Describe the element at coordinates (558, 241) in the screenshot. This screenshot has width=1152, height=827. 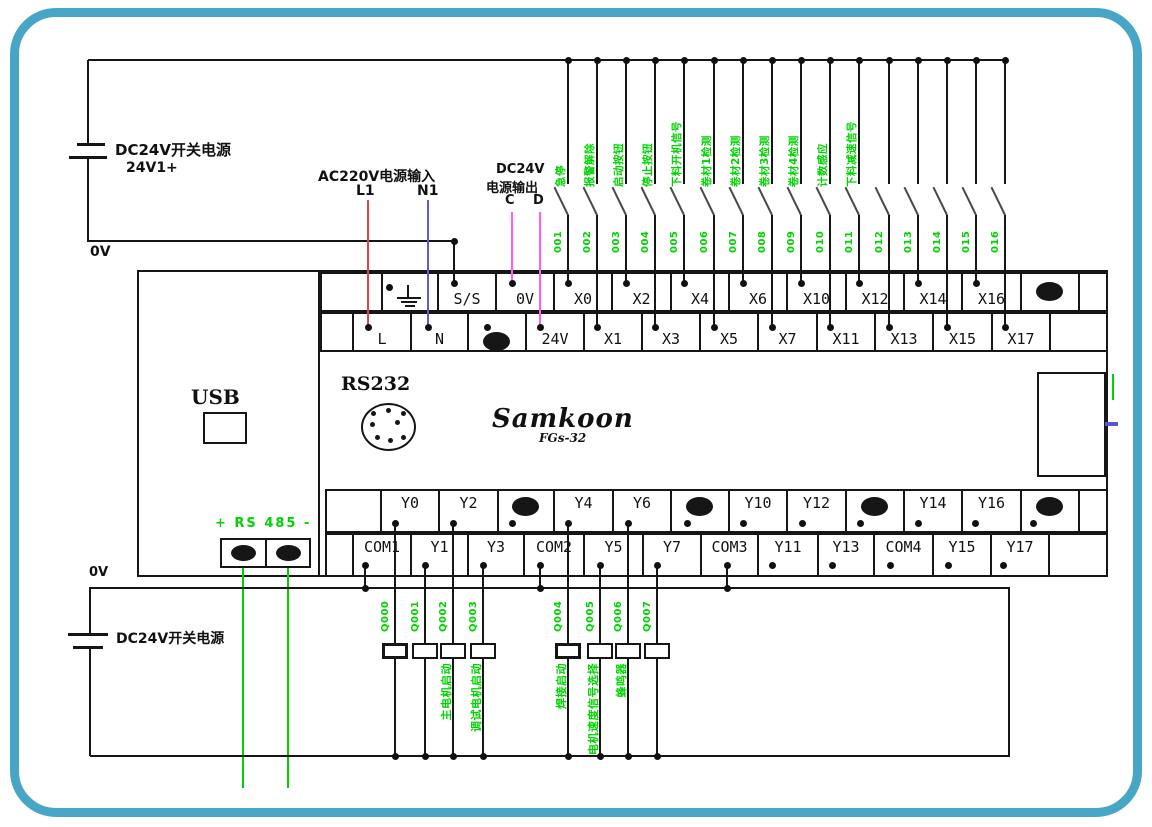
I see `input-number-label: 001` at that location.